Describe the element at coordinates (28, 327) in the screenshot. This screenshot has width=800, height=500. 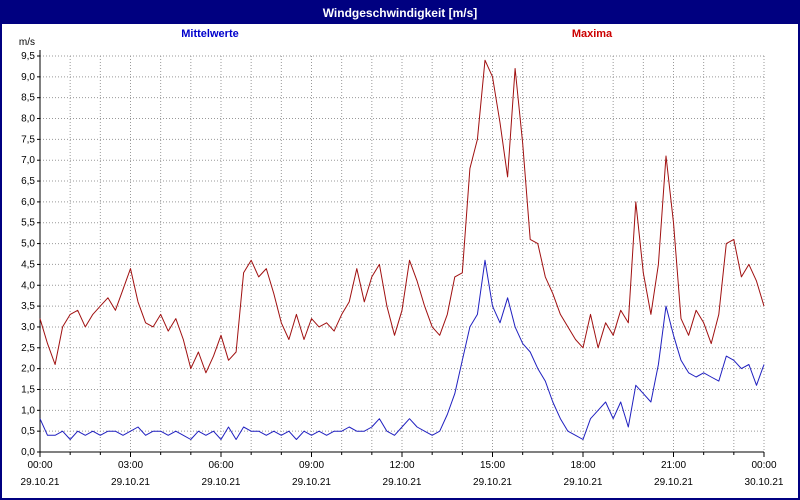
I see `y-tick-label: 3,0` at that location.